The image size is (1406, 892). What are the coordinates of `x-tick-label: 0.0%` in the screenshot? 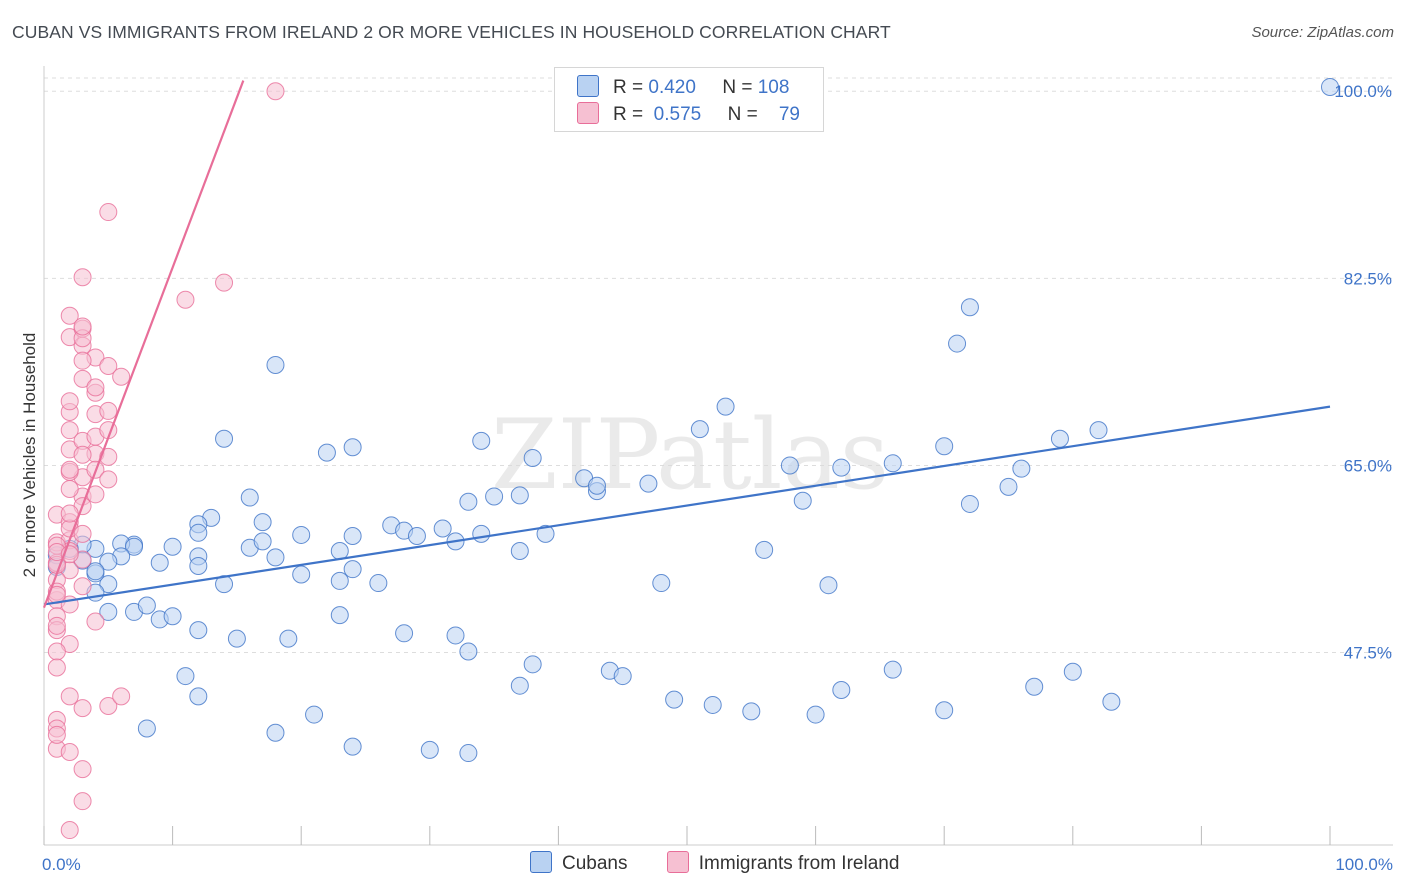 It's located at (61, 864).